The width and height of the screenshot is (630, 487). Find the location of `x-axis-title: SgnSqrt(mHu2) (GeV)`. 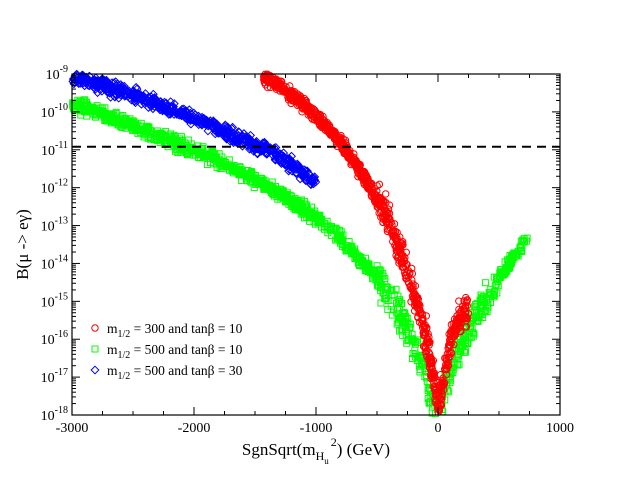

x-axis-title: SgnSqrt(mHu2) (GeV) is located at coordinates (316, 450).